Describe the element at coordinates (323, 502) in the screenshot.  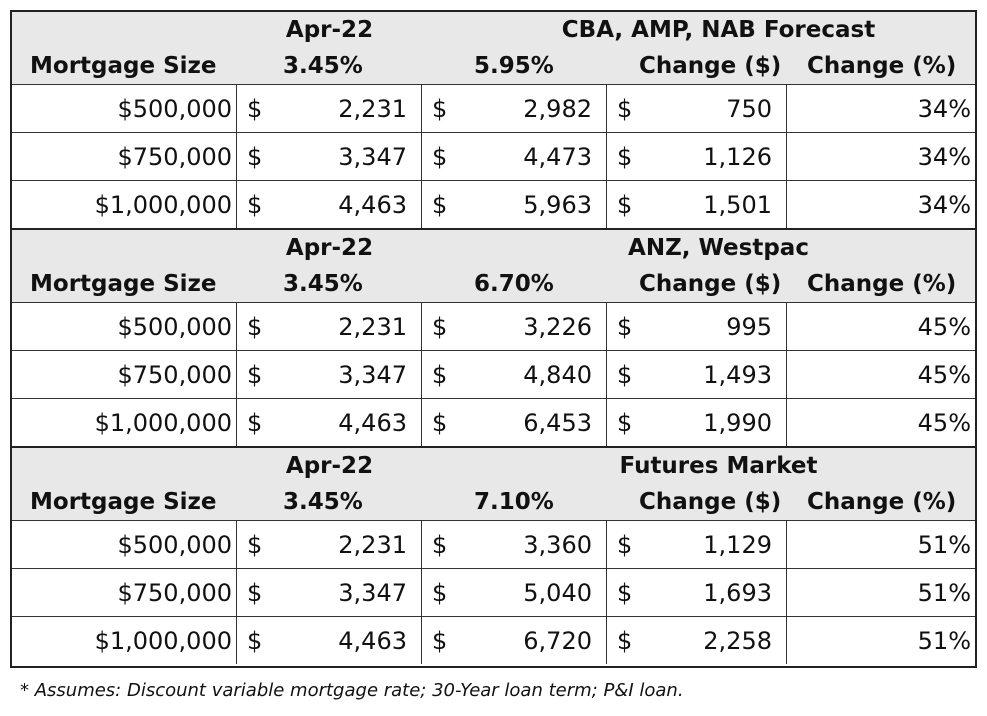
I see `current-rate-header: 3.45%` at that location.